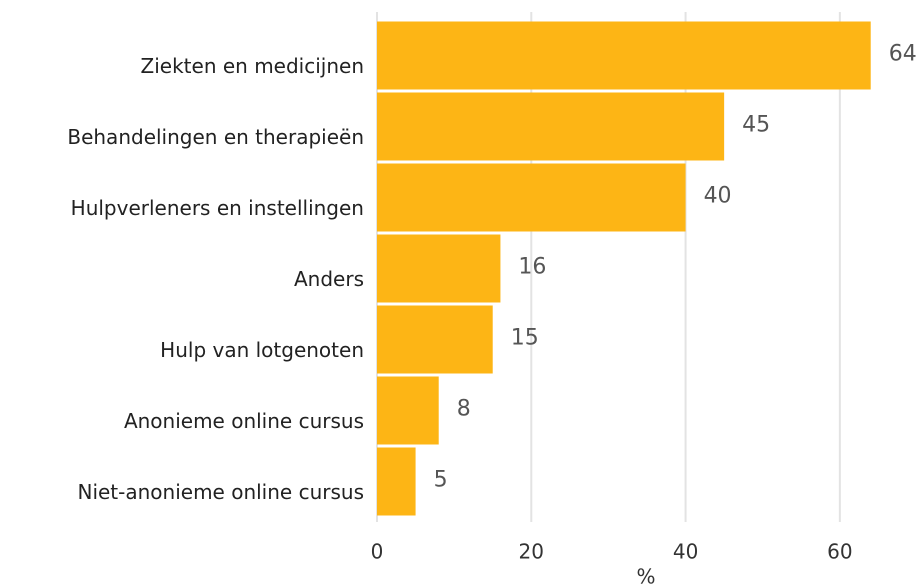 This screenshot has width=922, height=586. I want to click on x-tick-label: 60, so click(839, 552).